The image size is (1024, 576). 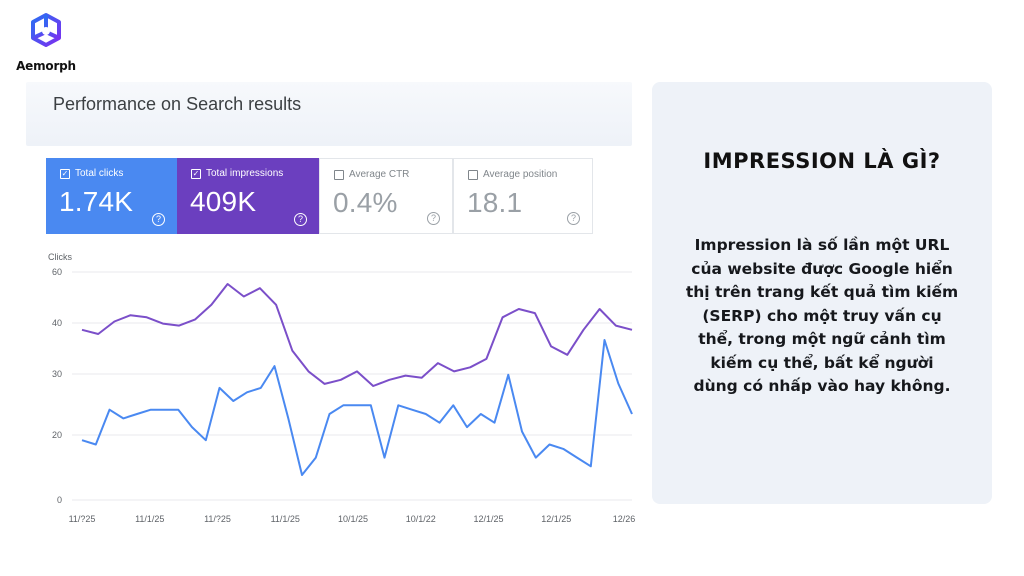 I want to click on info-line: kiếm cụ thể, bất kể người, so click(x=822, y=362).